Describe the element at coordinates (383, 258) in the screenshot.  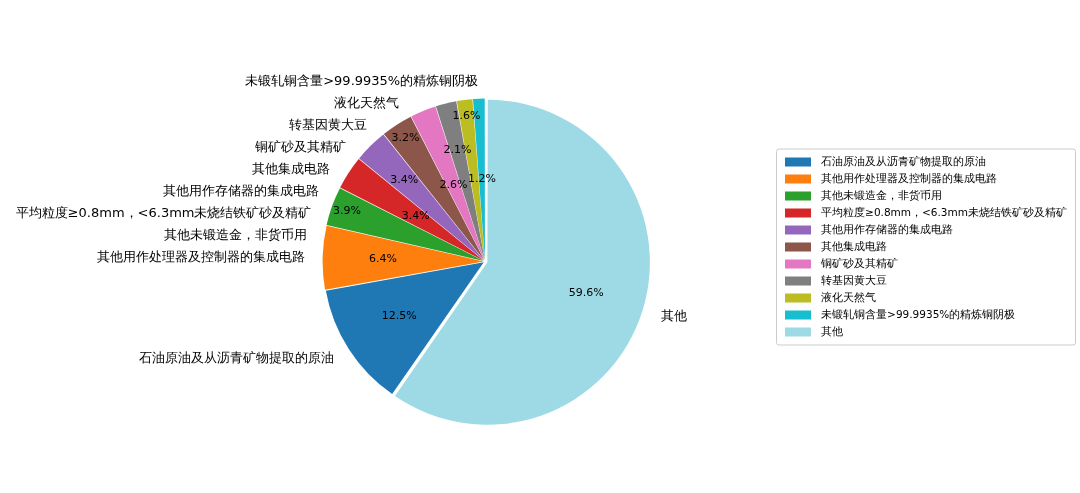
I see `data-label: 6.4%` at that location.